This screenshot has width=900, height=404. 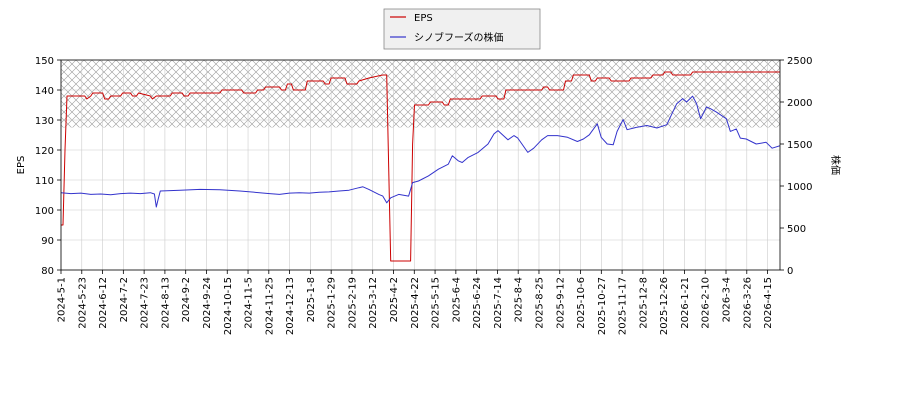 What do you see at coordinates (269, 306) in the screenshot?
I see `x-tick-label: 2024-11-25` at bounding box center [269, 306].